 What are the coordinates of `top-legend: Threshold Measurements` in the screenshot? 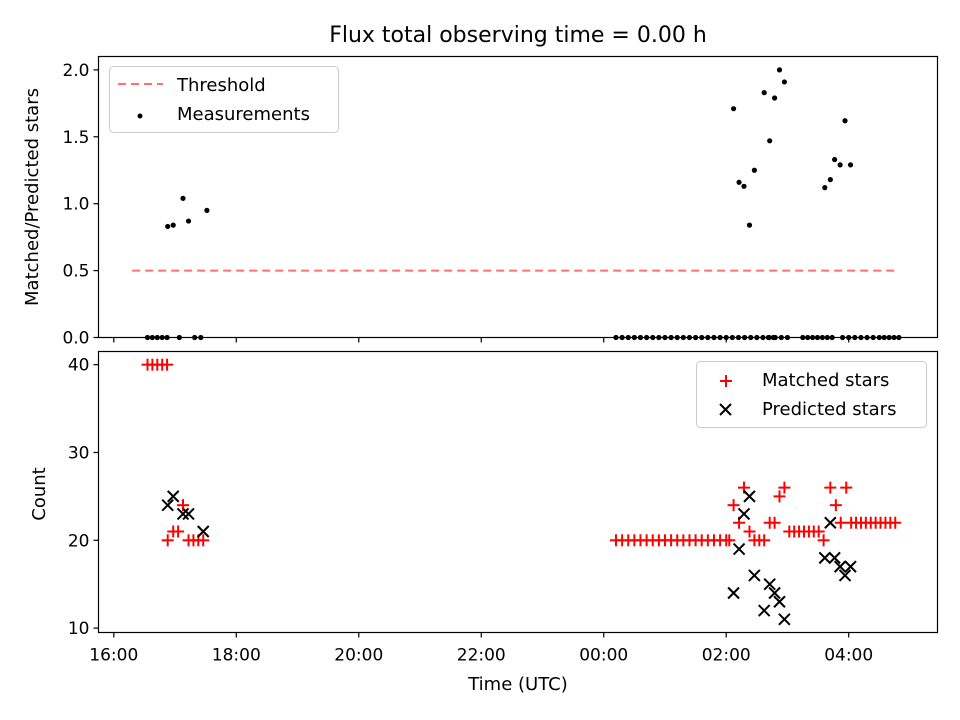 It's located at (224, 99).